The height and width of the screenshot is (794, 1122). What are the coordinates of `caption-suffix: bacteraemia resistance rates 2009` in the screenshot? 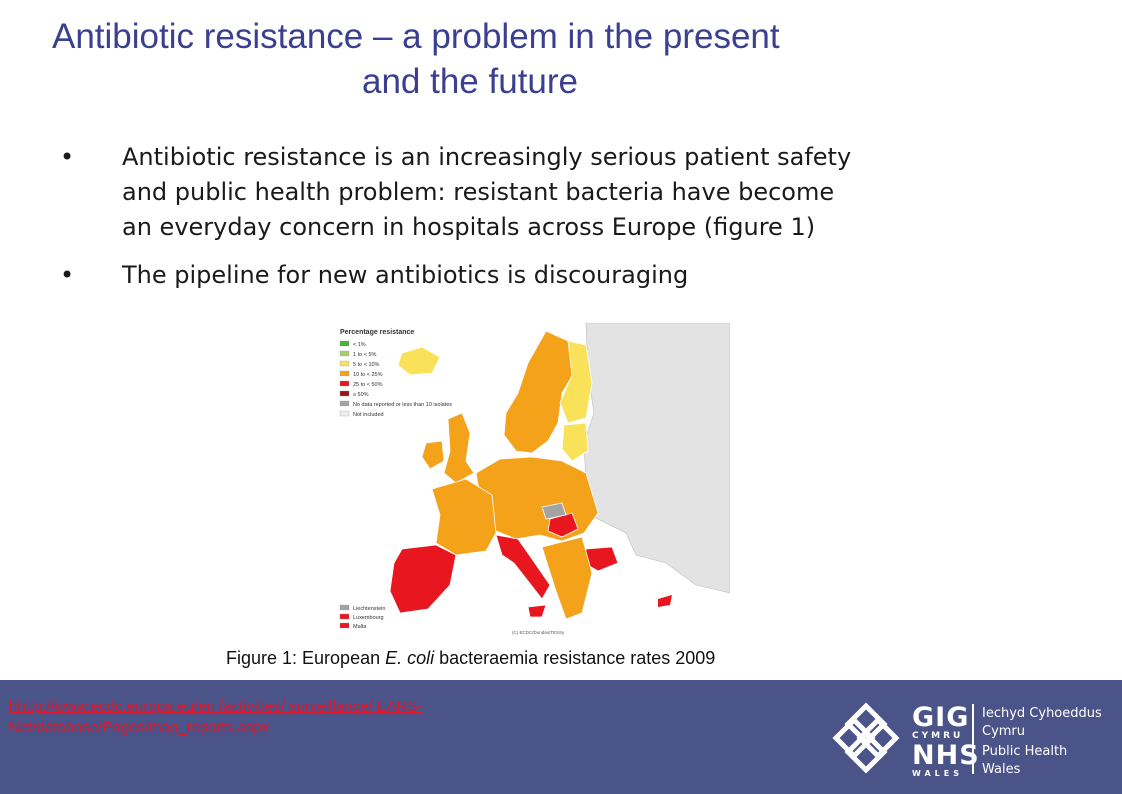 It's located at (575, 658).